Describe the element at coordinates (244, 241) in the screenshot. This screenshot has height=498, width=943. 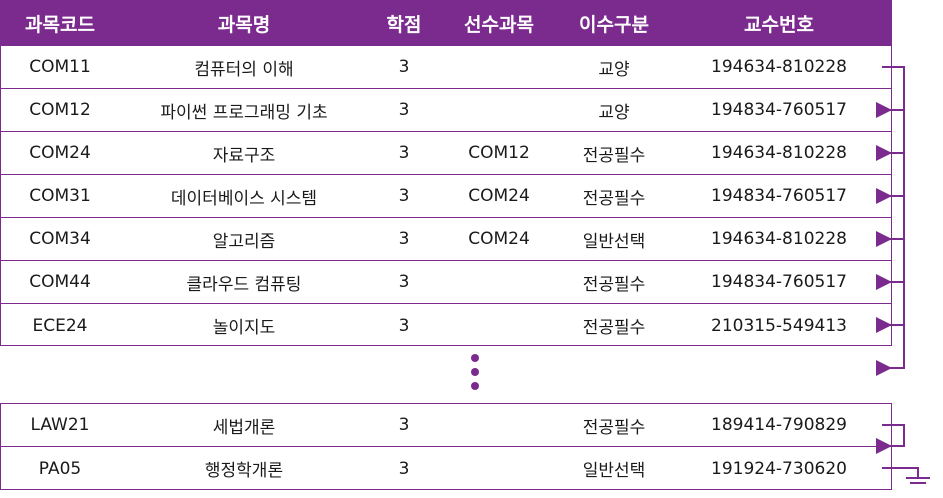
I see `cell-course-name: 알고리즘` at that location.